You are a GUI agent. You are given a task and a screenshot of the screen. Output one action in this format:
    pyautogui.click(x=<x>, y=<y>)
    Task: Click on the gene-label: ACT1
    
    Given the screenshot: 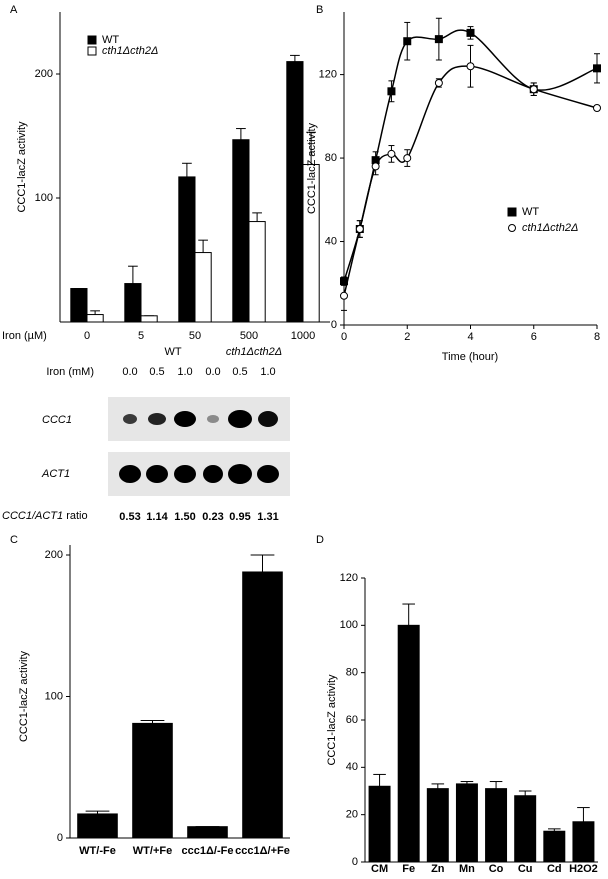 What is the action you would take?
    pyautogui.click(x=55, y=474)
    